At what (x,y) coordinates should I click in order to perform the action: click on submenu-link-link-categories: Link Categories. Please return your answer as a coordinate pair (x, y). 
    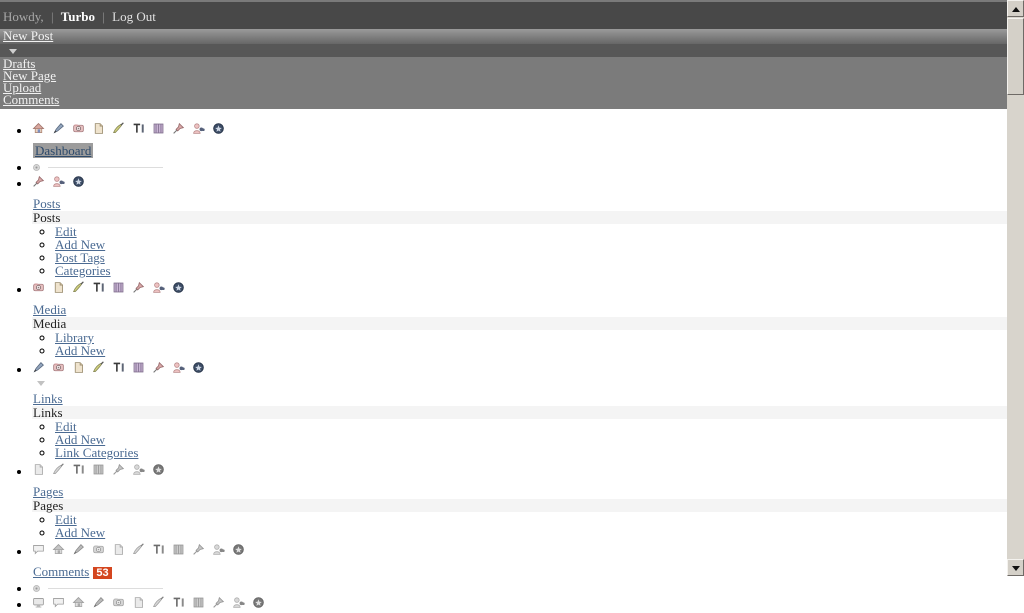
    Looking at the image, I should click on (97, 452).